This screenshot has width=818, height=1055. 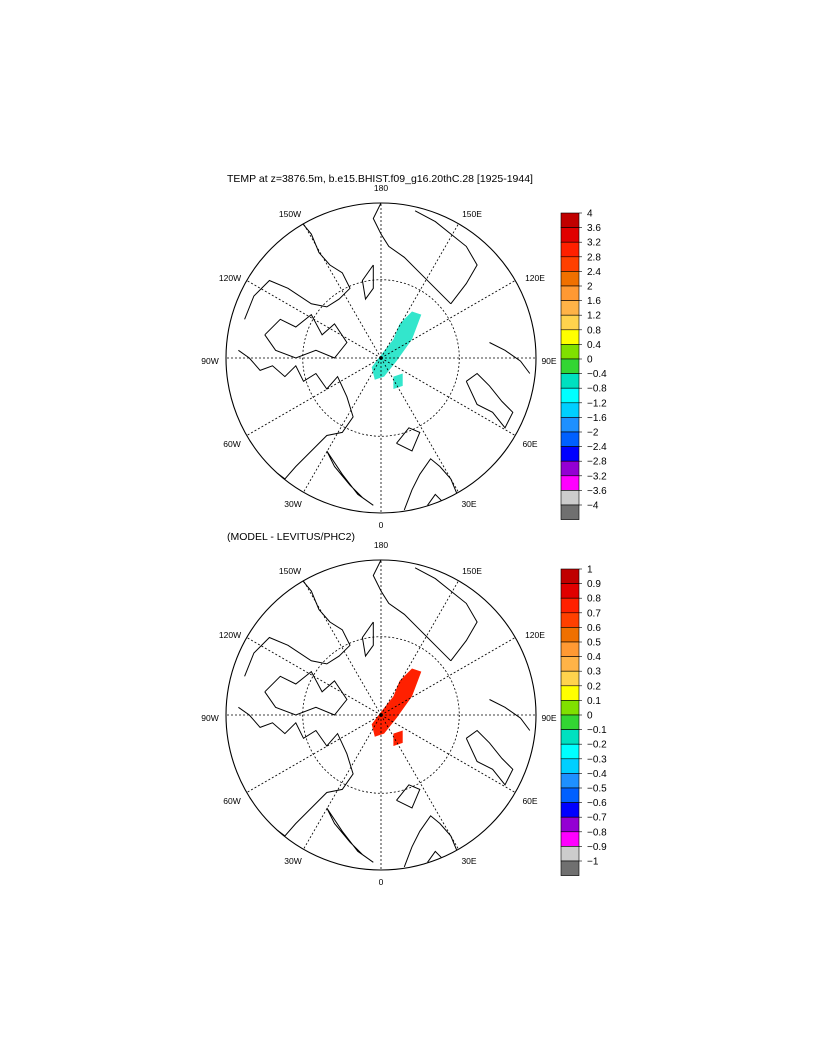 I want to click on longitude-label: 150E, so click(x=472, y=214).